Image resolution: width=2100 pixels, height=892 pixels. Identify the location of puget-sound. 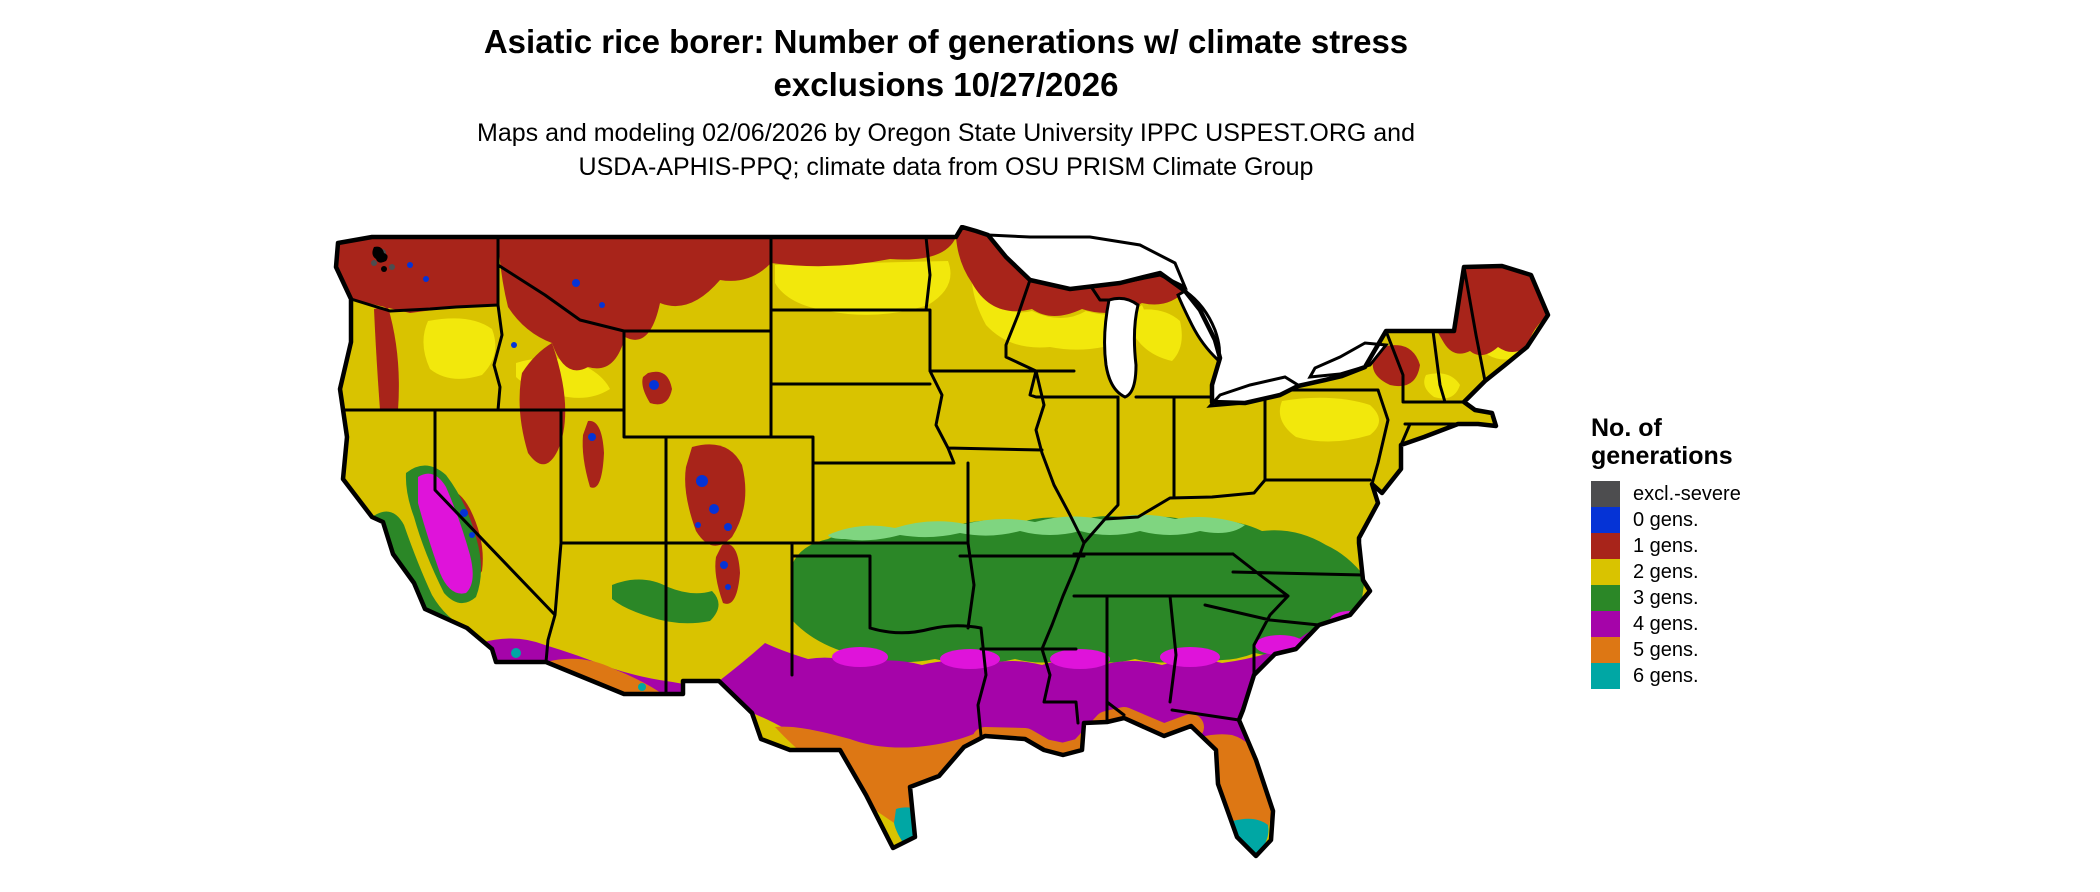
(380, 259).